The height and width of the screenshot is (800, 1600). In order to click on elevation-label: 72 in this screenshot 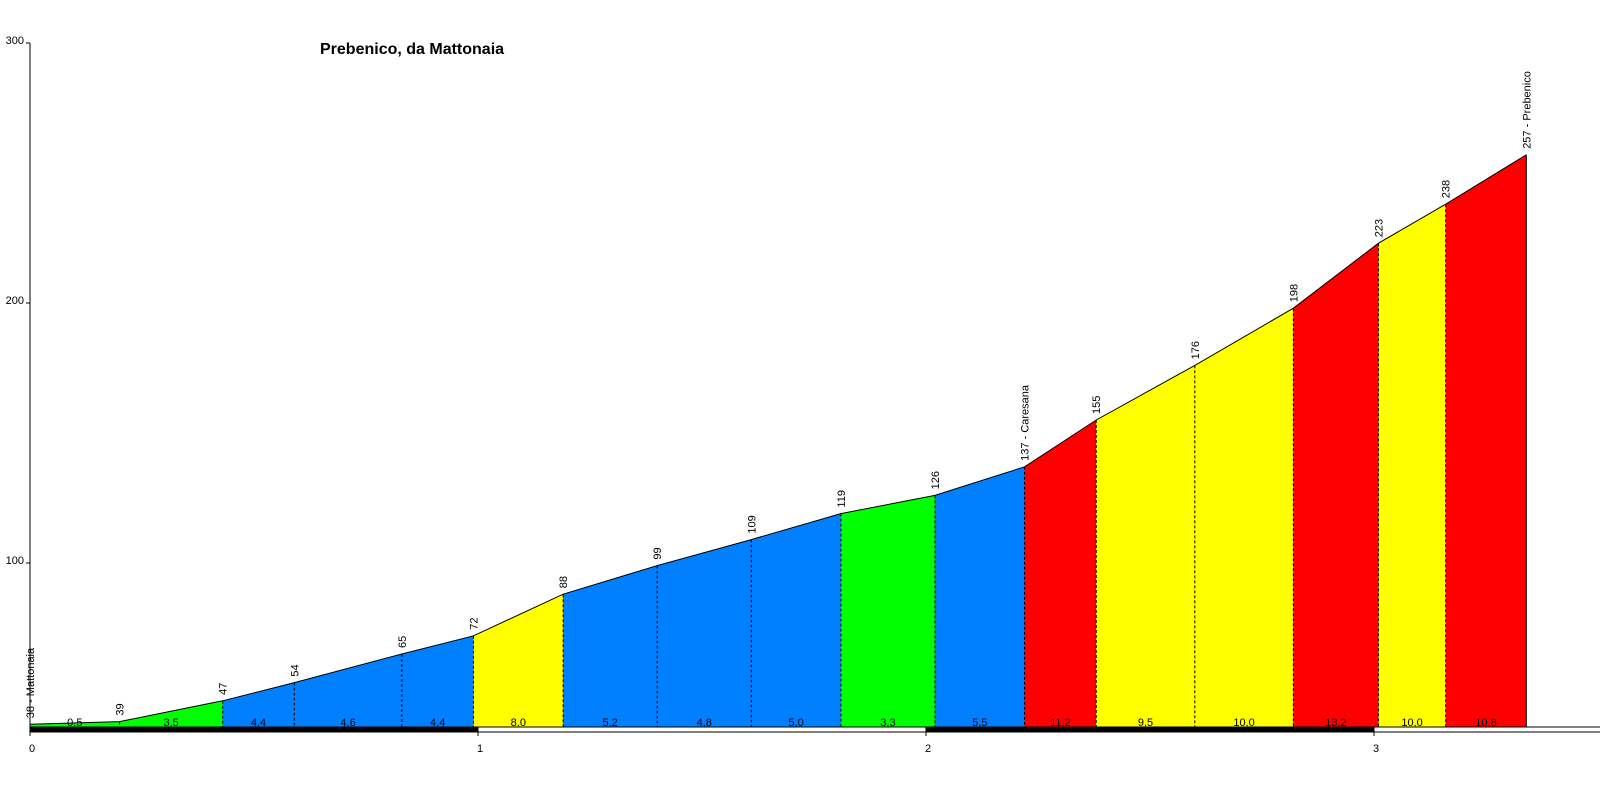, I will do `click(475, 624)`.